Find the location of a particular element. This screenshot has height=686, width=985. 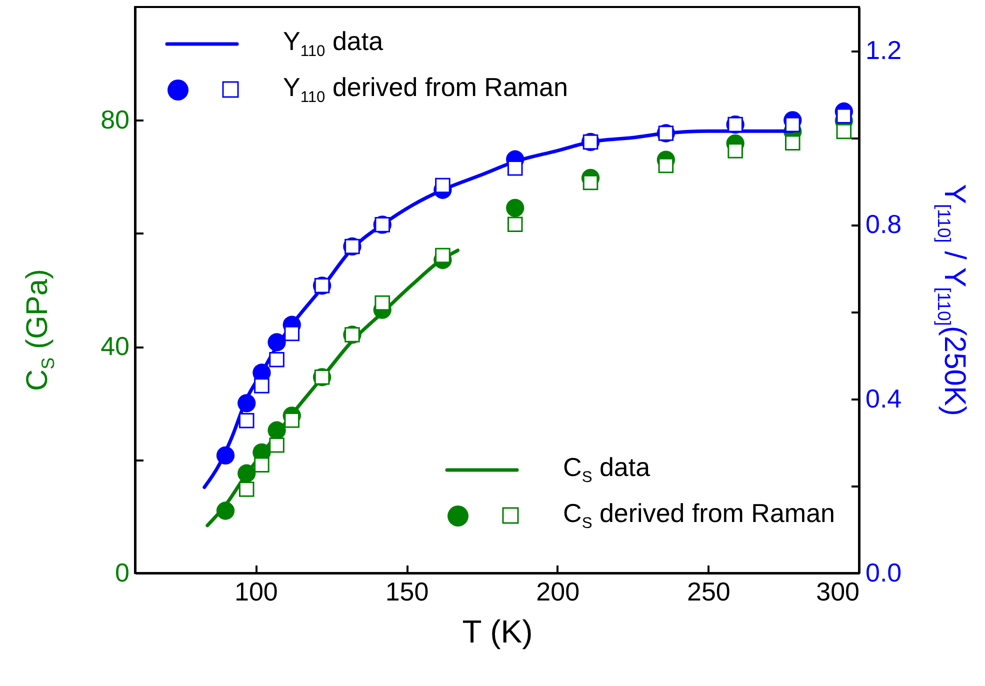

legend-label: Y$_{110}$ derived from Raman is located at coordinates (425, 89).